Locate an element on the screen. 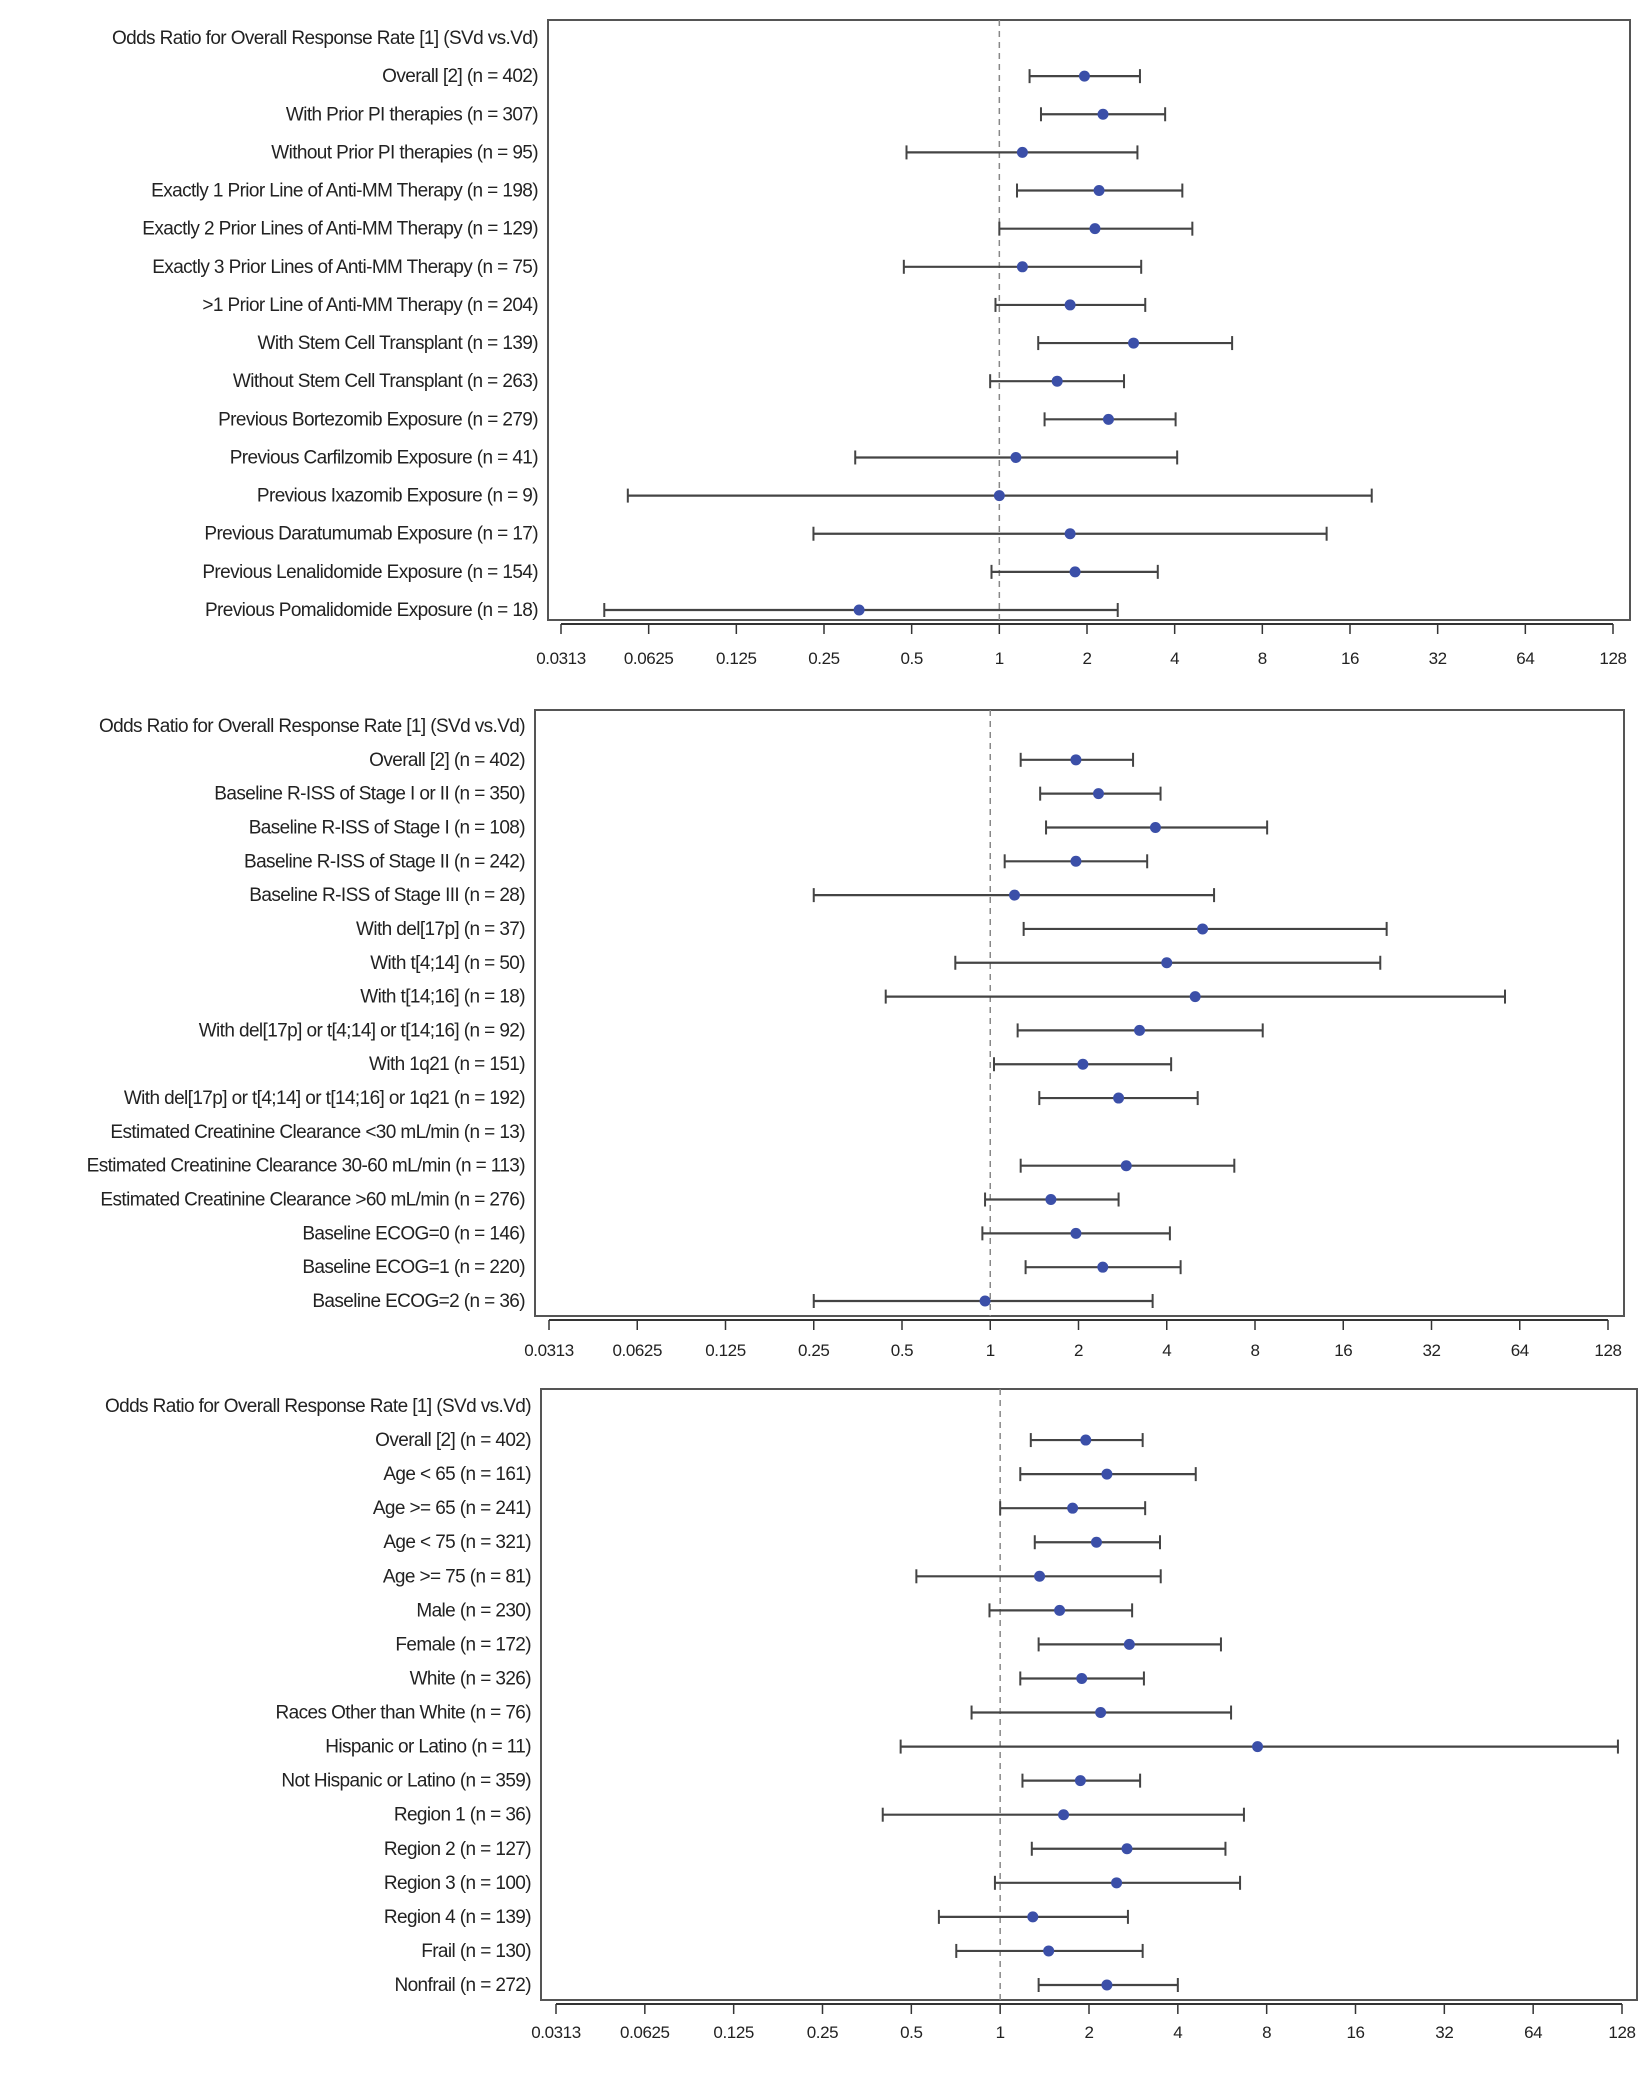 The image size is (1650, 2076). forest-row: Age >= 65 (n = 241) is located at coordinates (760, 1508).